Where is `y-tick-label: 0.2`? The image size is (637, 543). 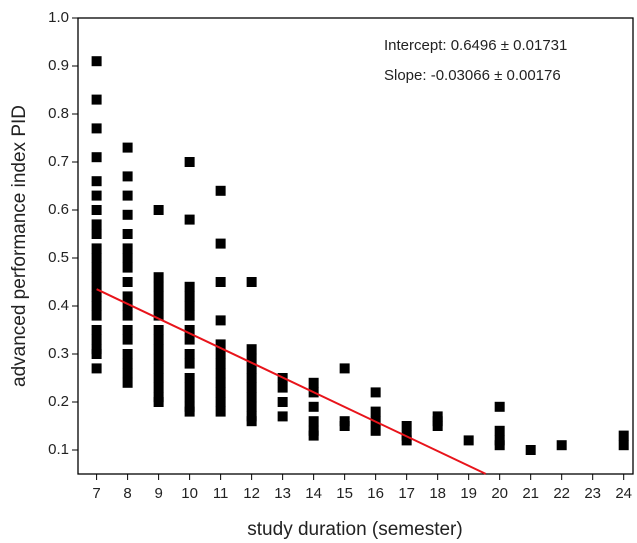 y-tick-label: 0.2 is located at coordinates (58, 401).